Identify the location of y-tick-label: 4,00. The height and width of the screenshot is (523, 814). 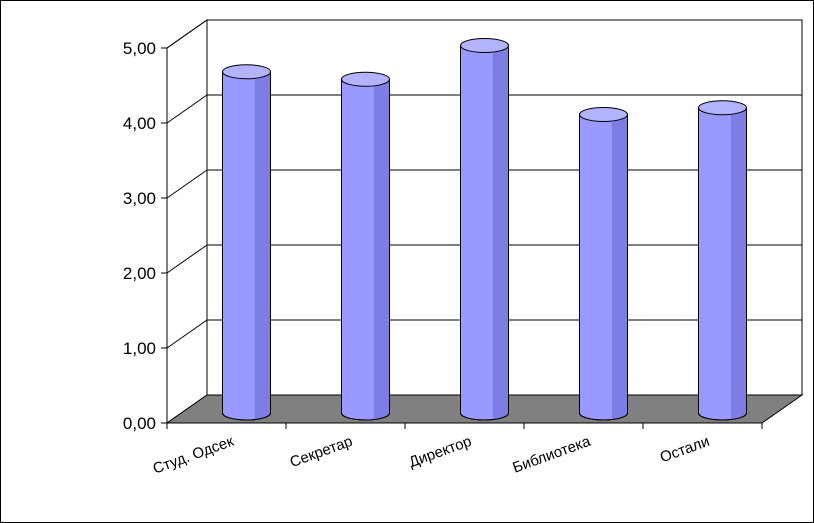
(139, 123).